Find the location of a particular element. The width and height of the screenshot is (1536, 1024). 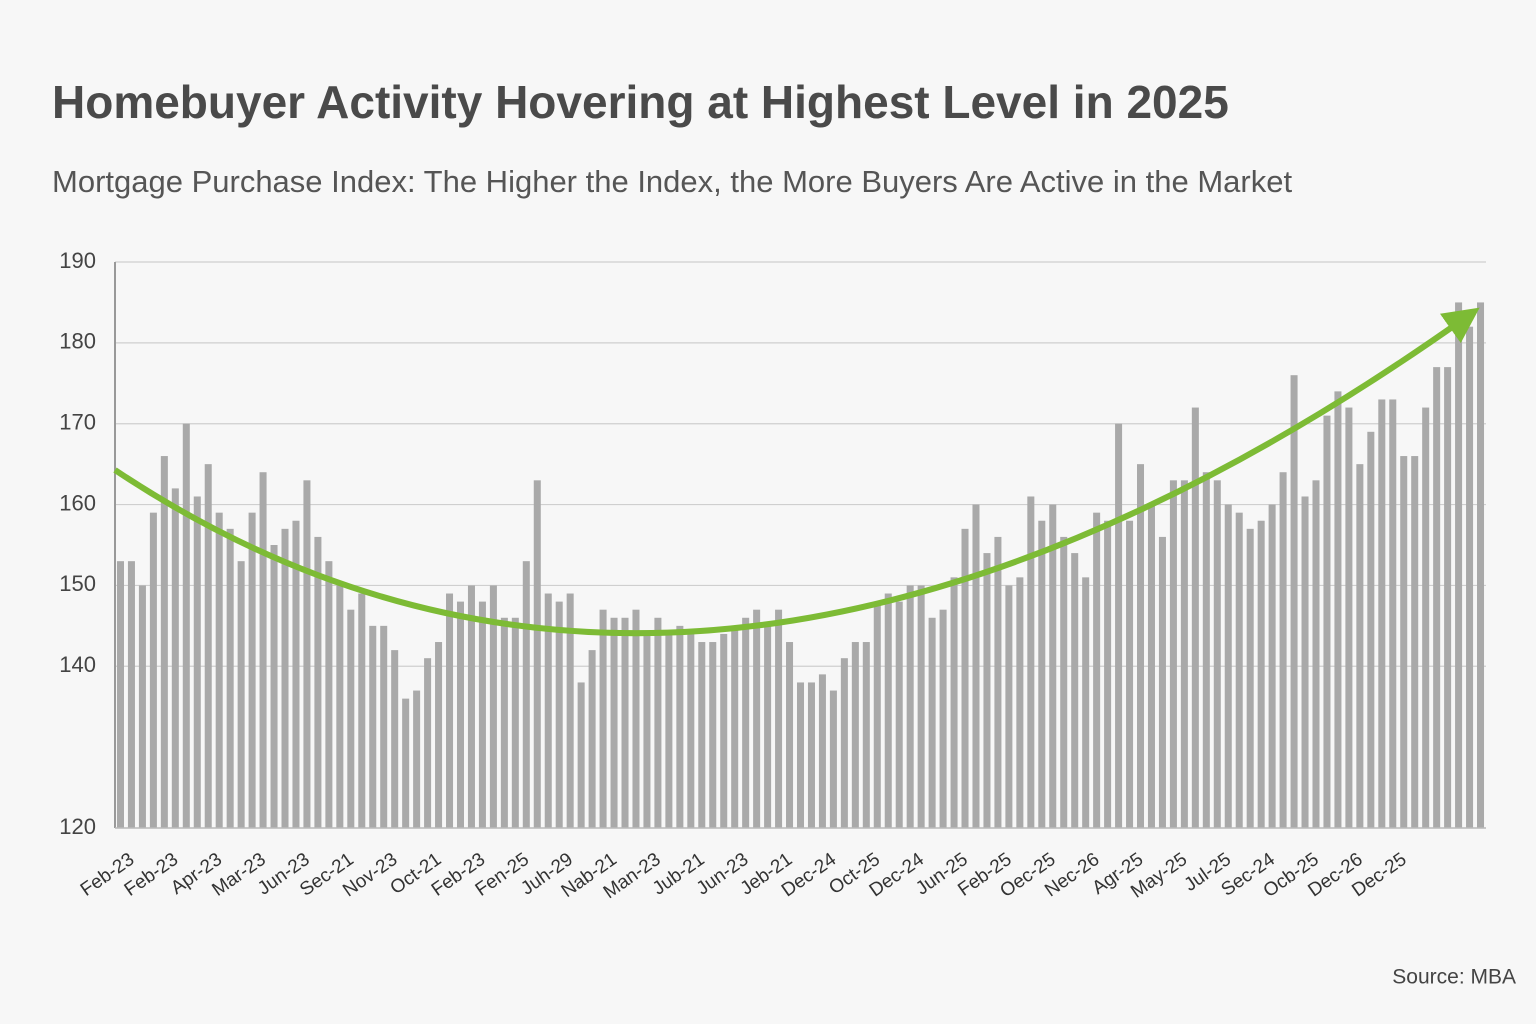

y-tick-label: 170 is located at coordinates (77, 422).